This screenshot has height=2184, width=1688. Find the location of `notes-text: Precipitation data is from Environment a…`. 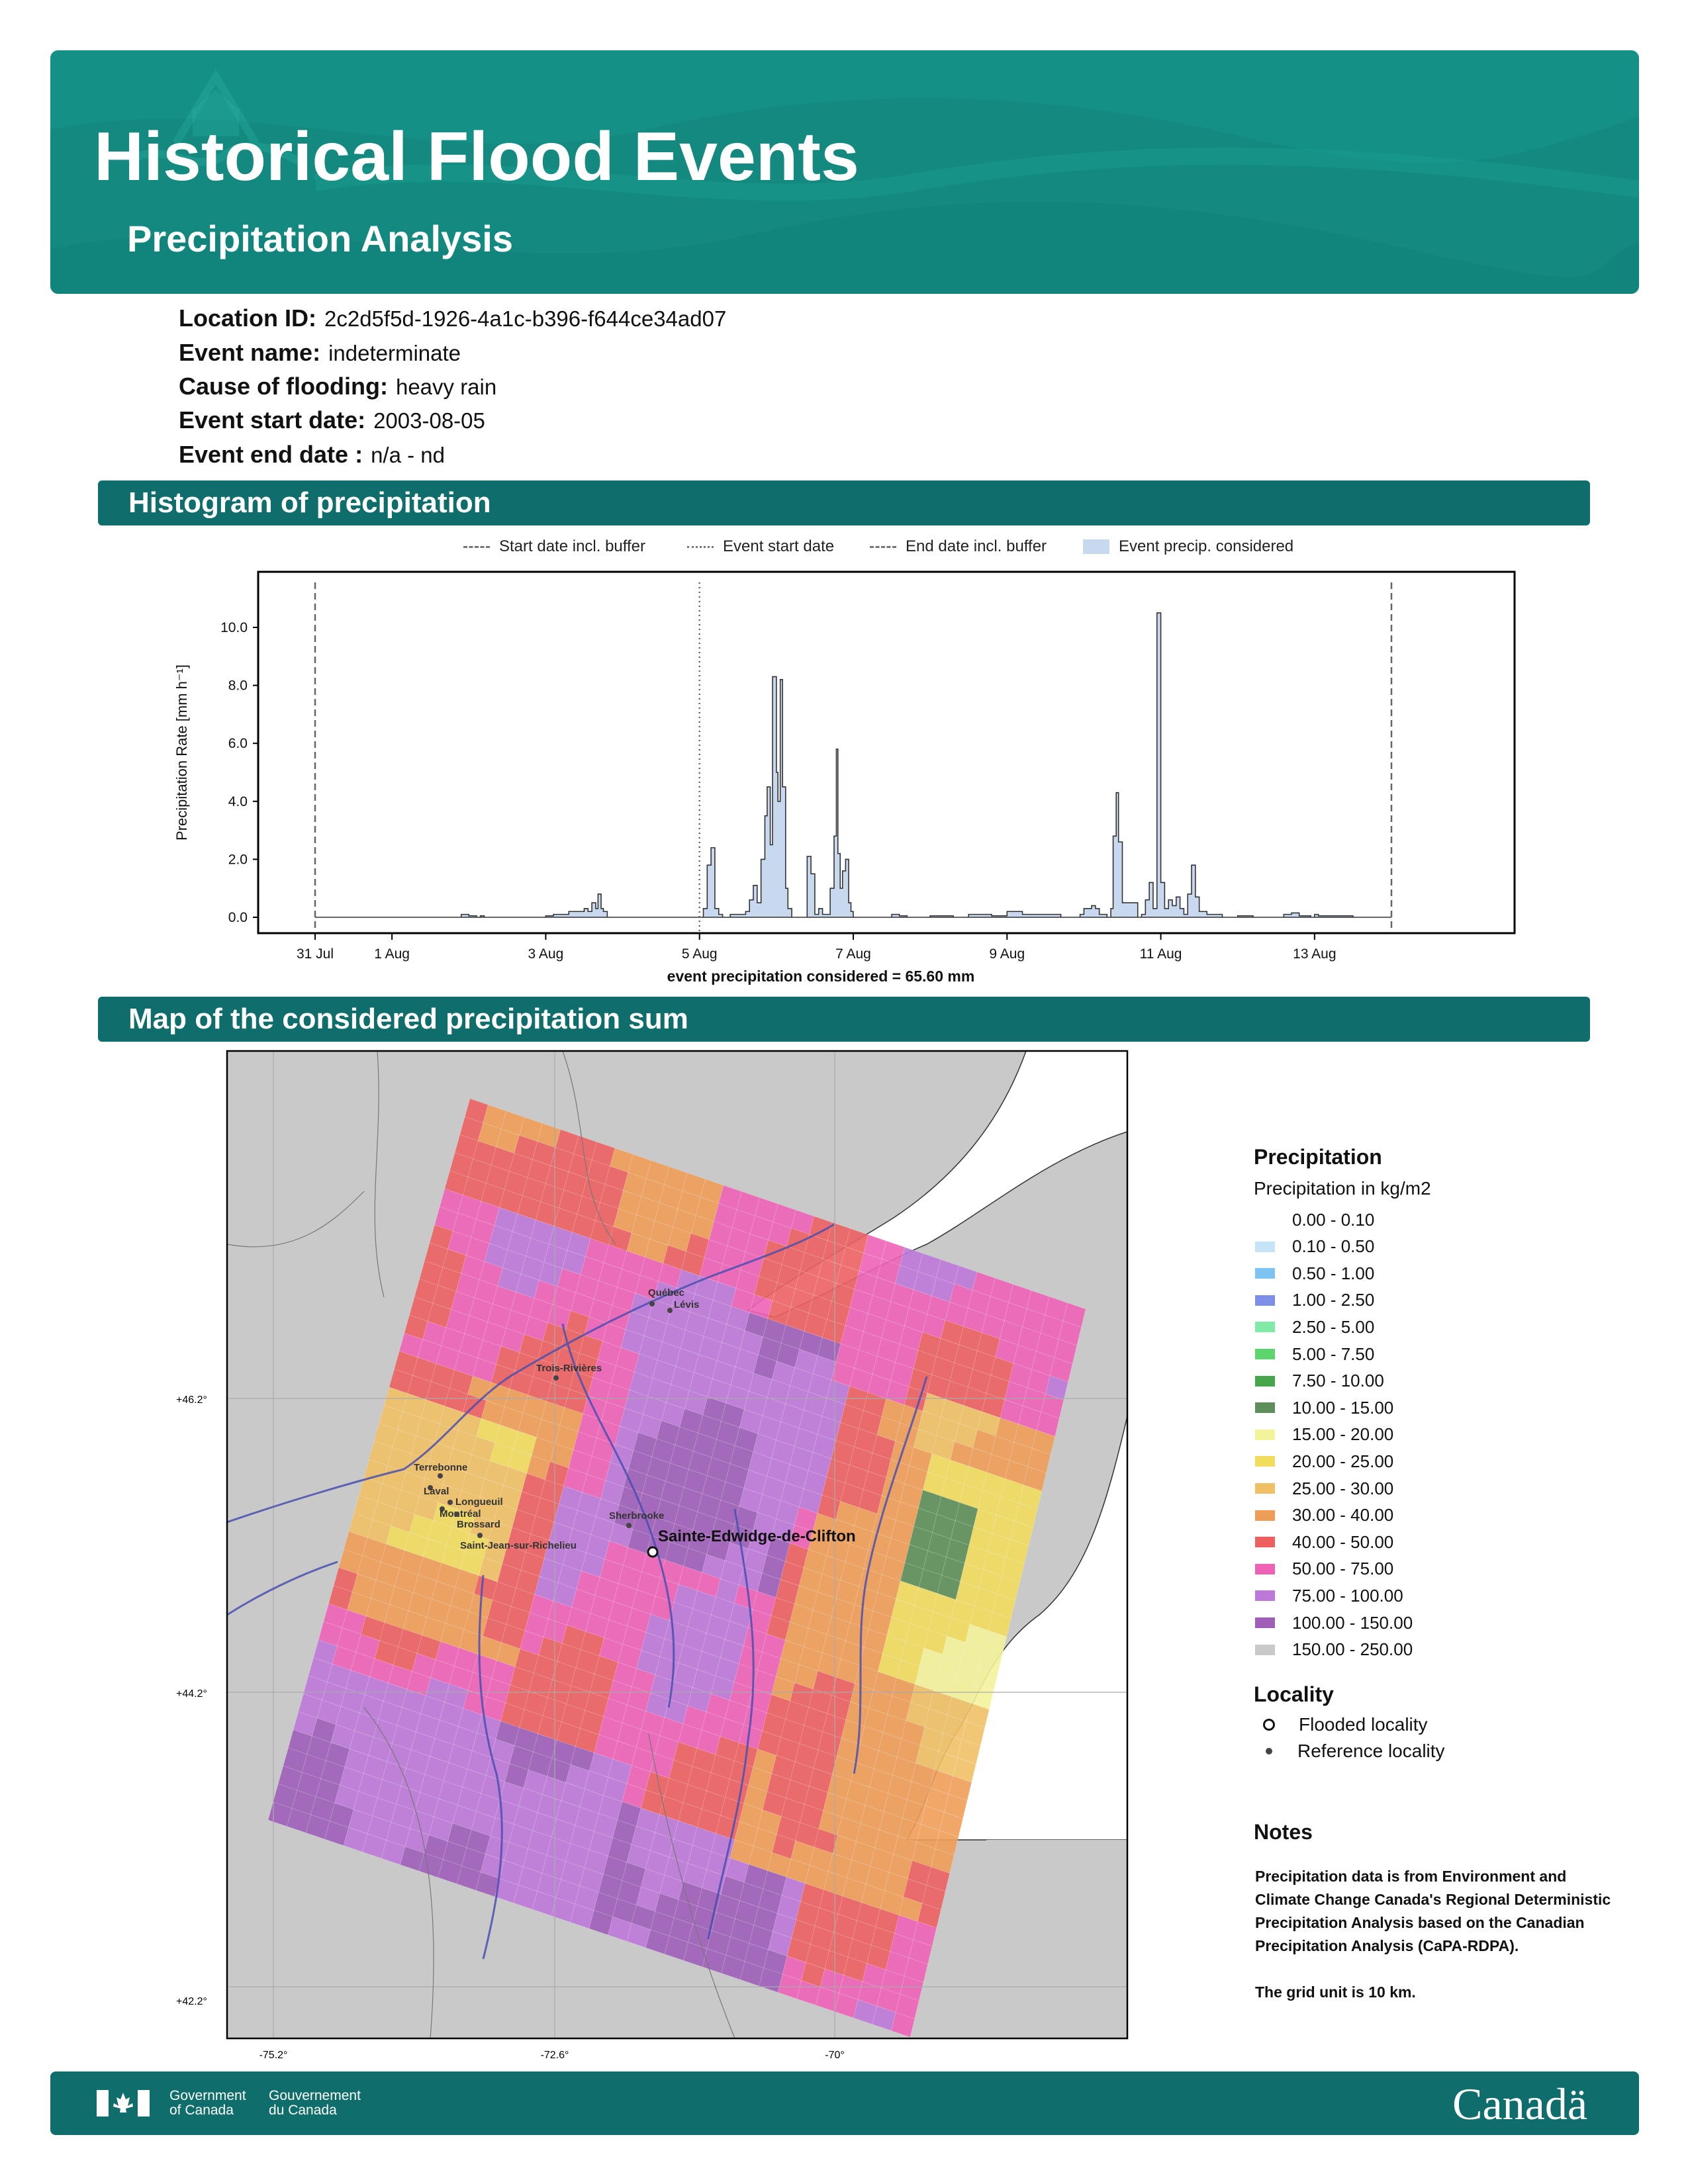

notes-text: Precipitation data is from Environment a… is located at coordinates (1434, 1934).